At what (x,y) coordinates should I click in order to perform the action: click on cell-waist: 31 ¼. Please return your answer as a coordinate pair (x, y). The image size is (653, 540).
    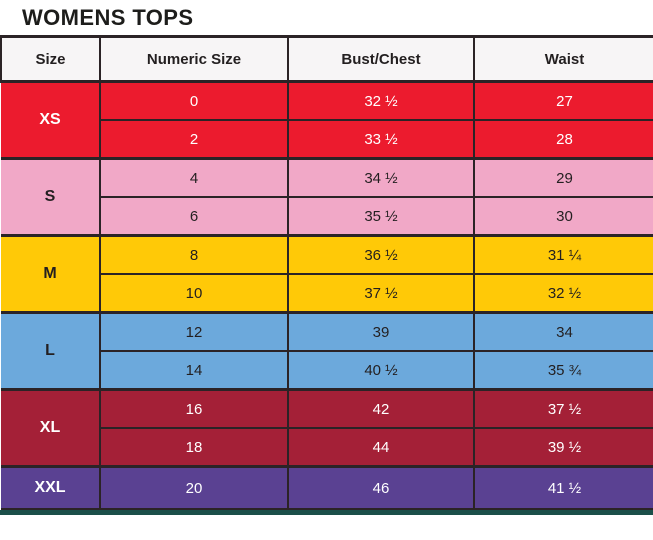
    Looking at the image, I should click on (563, 255).